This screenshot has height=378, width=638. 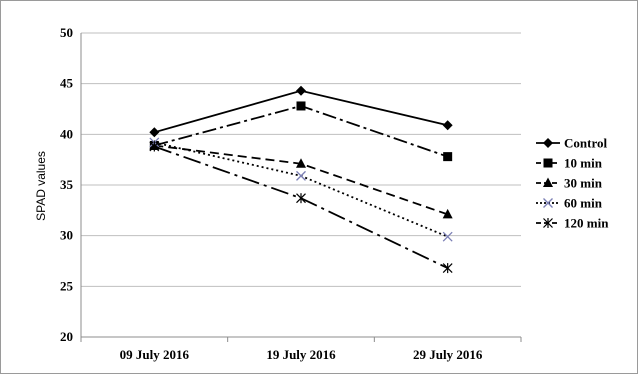 I want to click on series-control, so click(x=301, y=111).